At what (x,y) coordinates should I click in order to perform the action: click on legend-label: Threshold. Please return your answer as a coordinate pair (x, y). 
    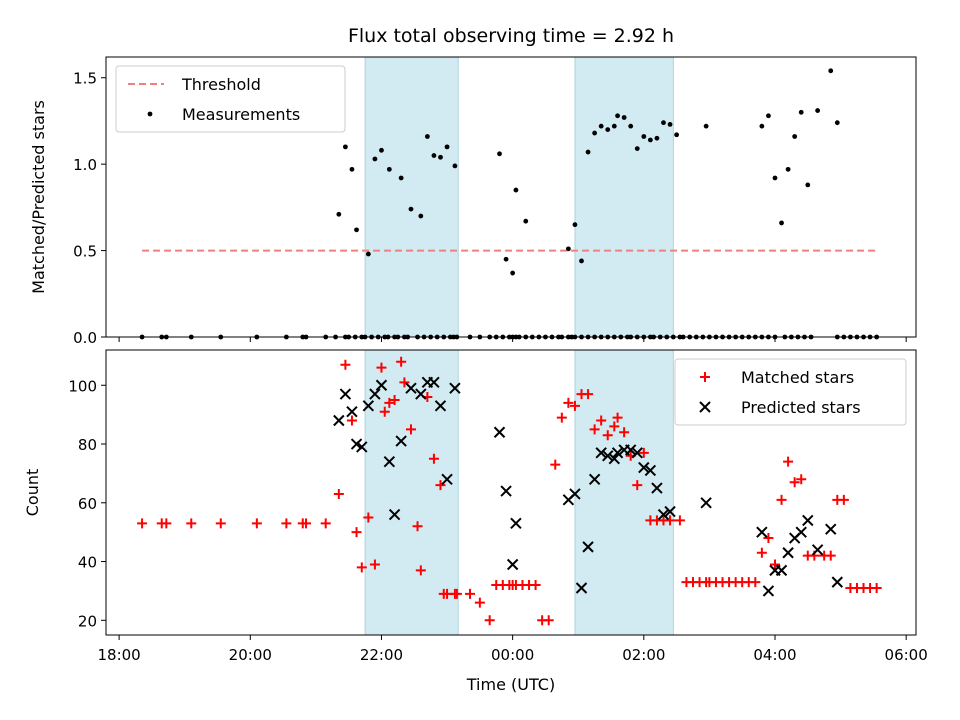
    Looking at the image, I should click on (221, 84).